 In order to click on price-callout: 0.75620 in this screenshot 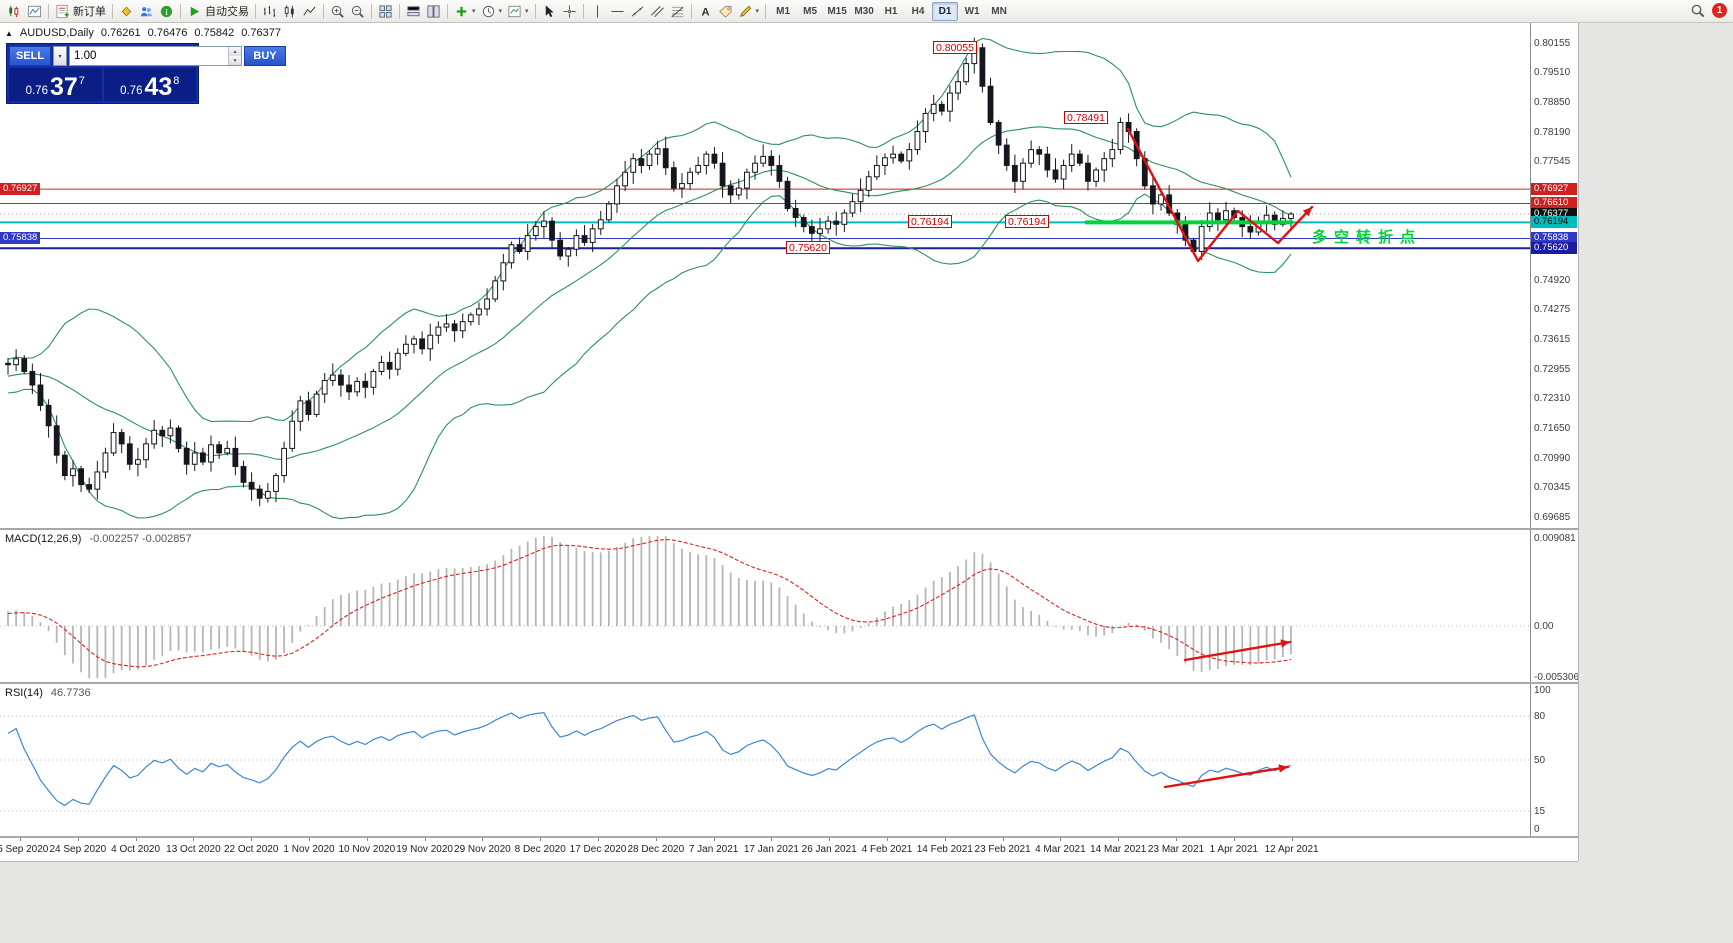, I will do `click(808, 248)`.